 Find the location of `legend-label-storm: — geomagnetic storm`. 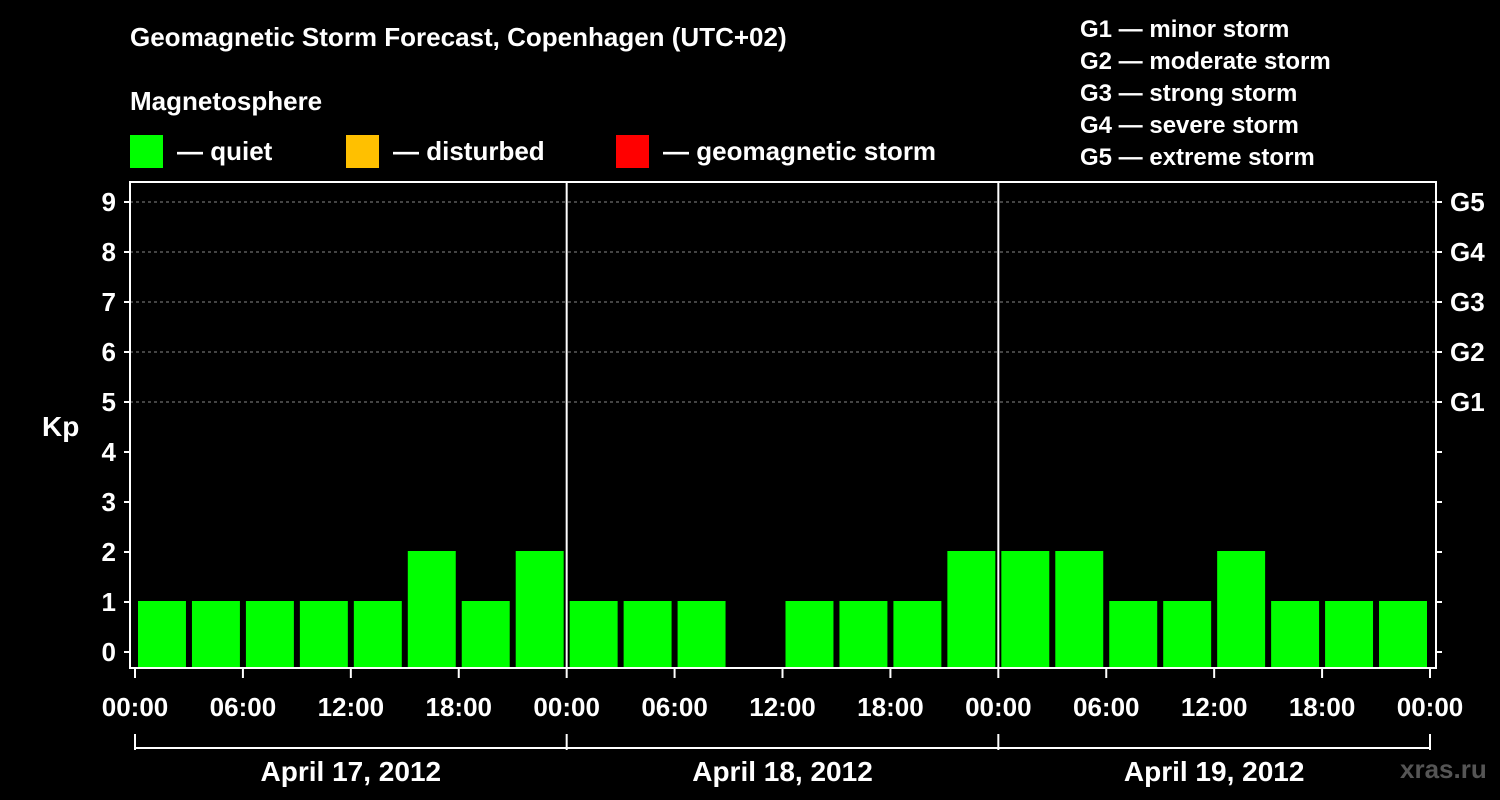

legend-label-storm: — geomagnetic storm is located at coordinates (800, 150).